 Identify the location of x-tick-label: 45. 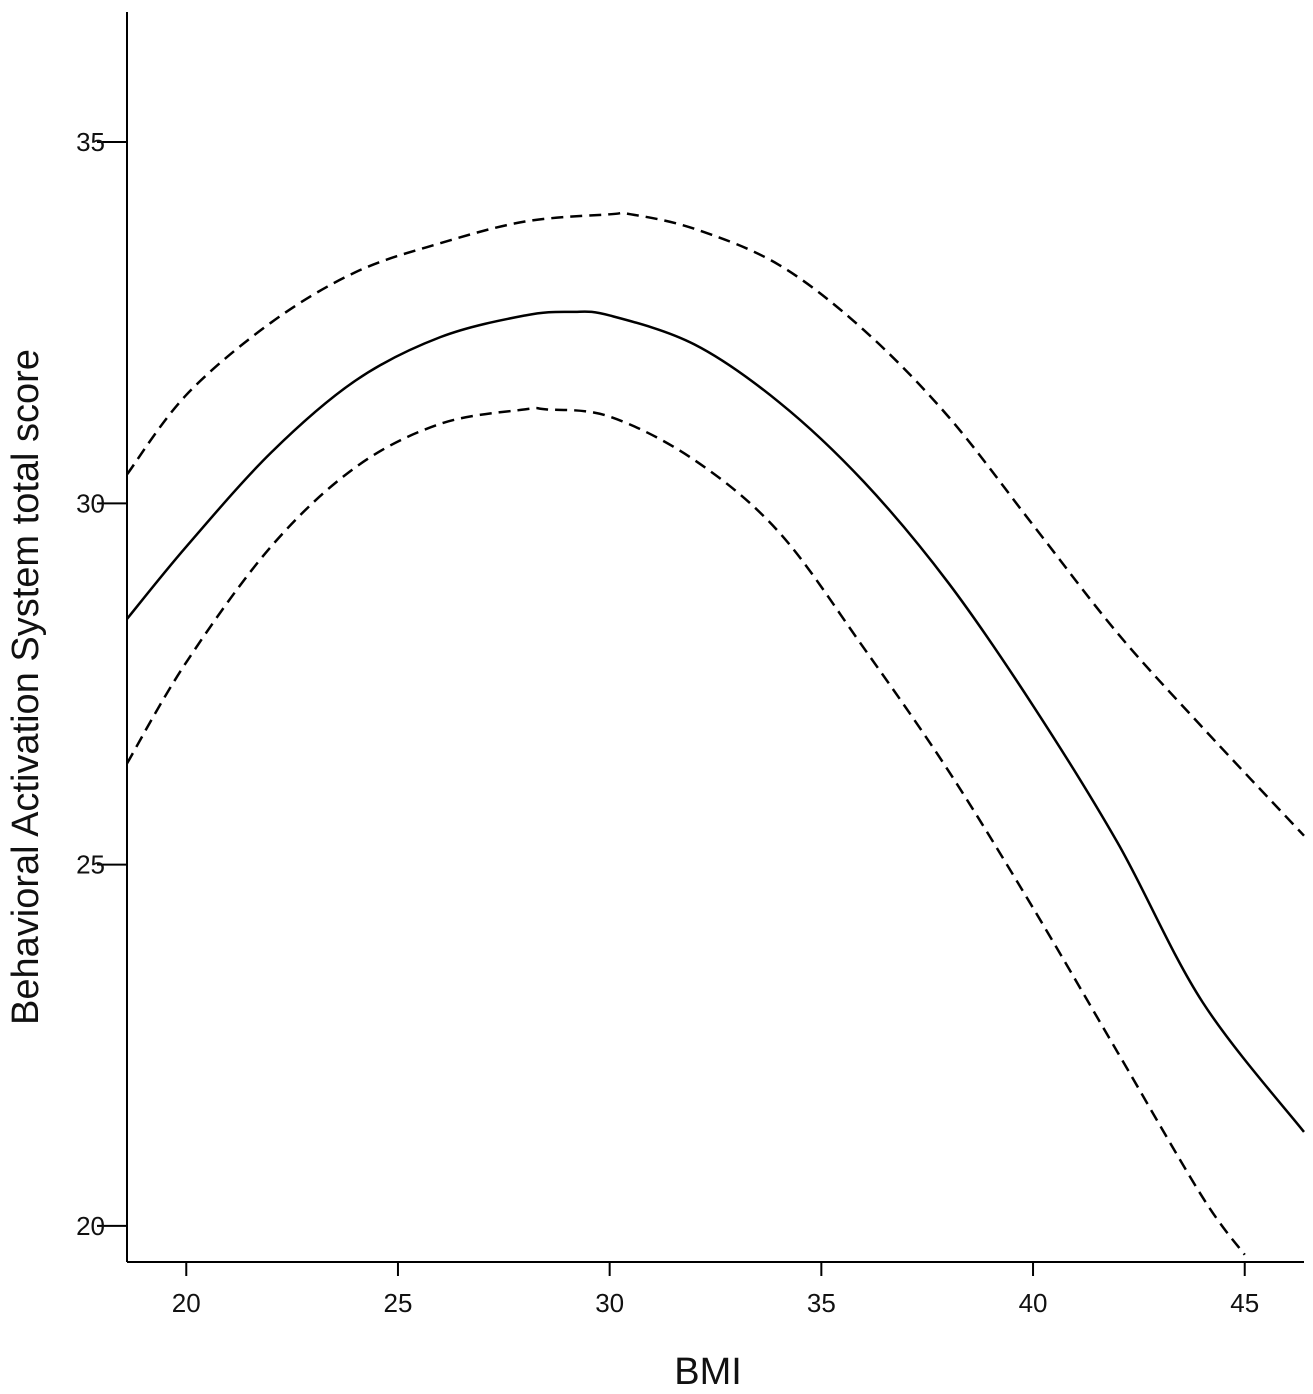
(1244, 1303).